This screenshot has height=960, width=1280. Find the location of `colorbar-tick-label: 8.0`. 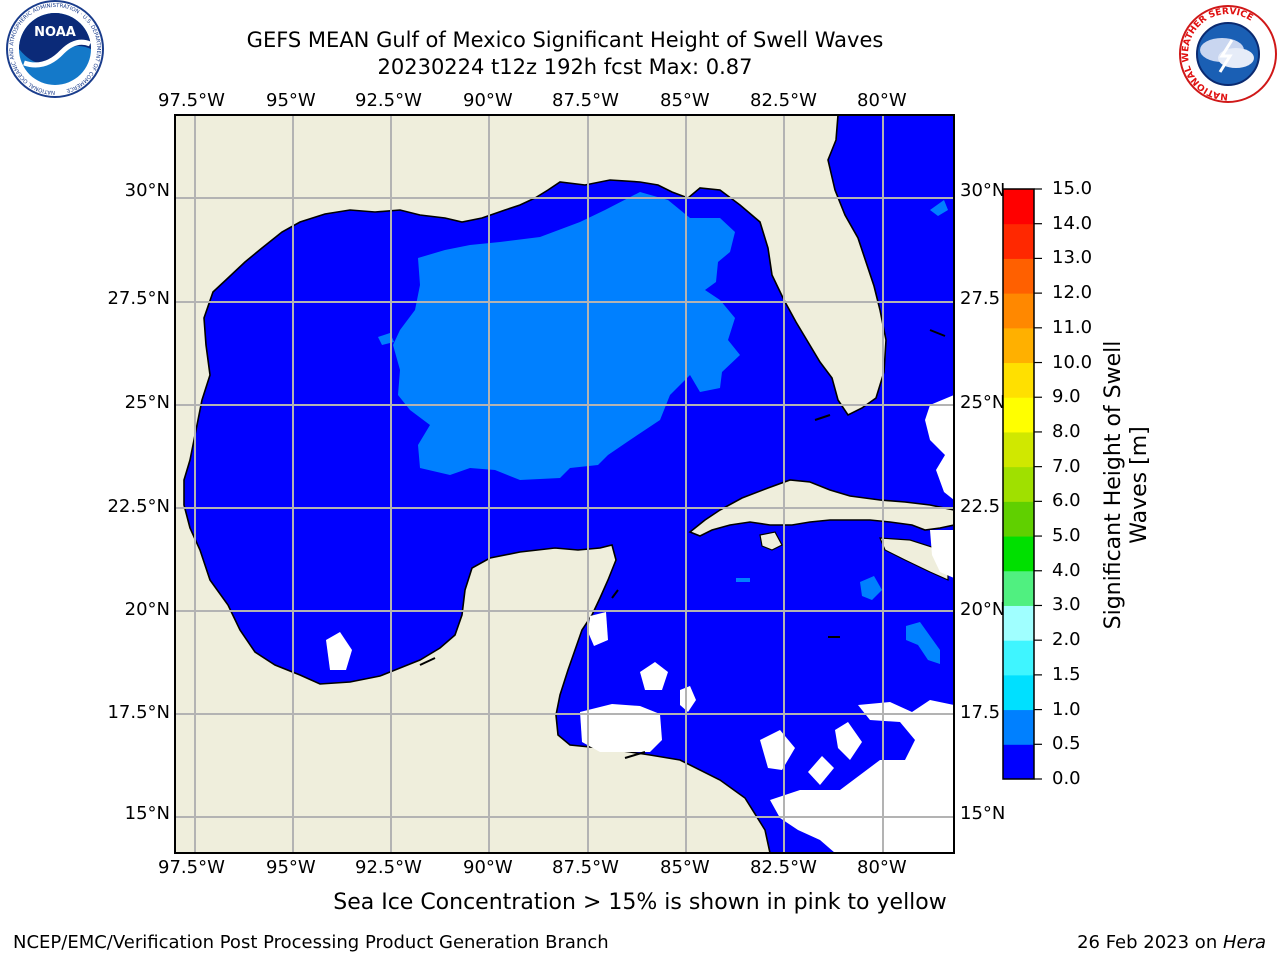

colorbar-tick-label: 8.0 is located at coordinates (1066, 431).